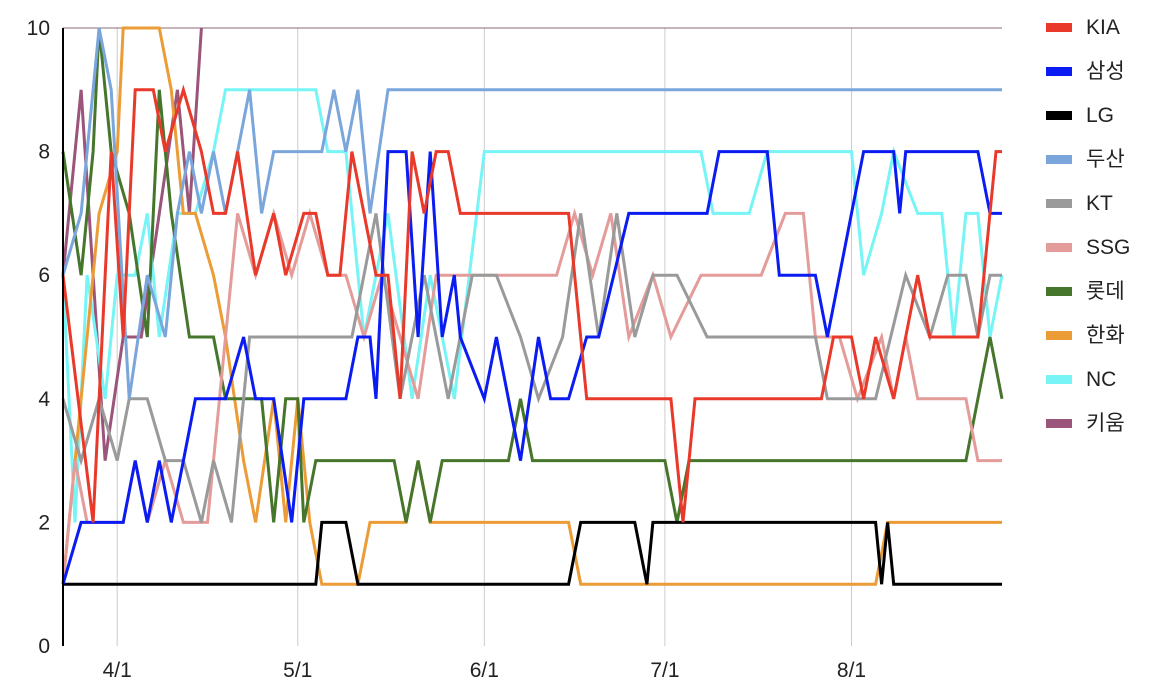 This screenshot has width=1166, height=700. I want to click on legend-label: 두산, so click(1105, 159).